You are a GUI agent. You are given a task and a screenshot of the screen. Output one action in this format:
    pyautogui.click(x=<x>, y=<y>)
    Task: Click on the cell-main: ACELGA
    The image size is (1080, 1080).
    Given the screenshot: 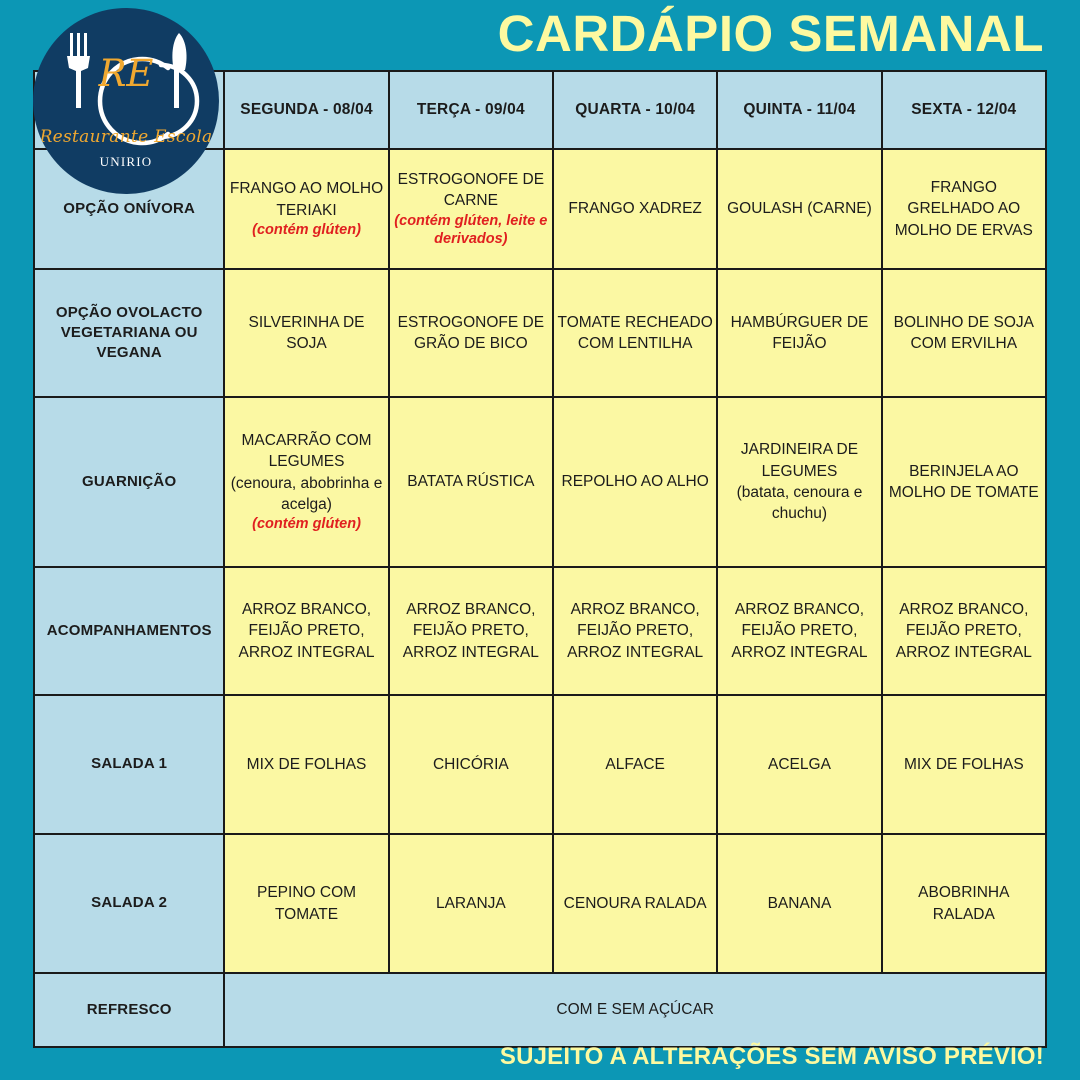 What is the action you would take?
    pyautogui.click(x=799, y=764)
    